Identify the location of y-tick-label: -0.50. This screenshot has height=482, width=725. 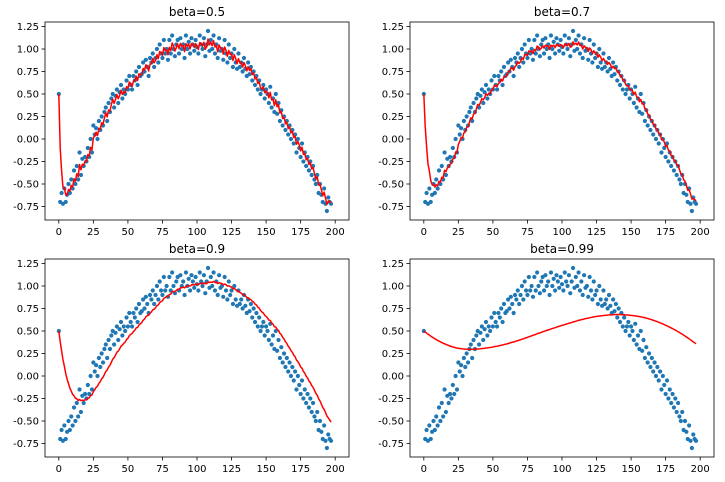
(391, 185).